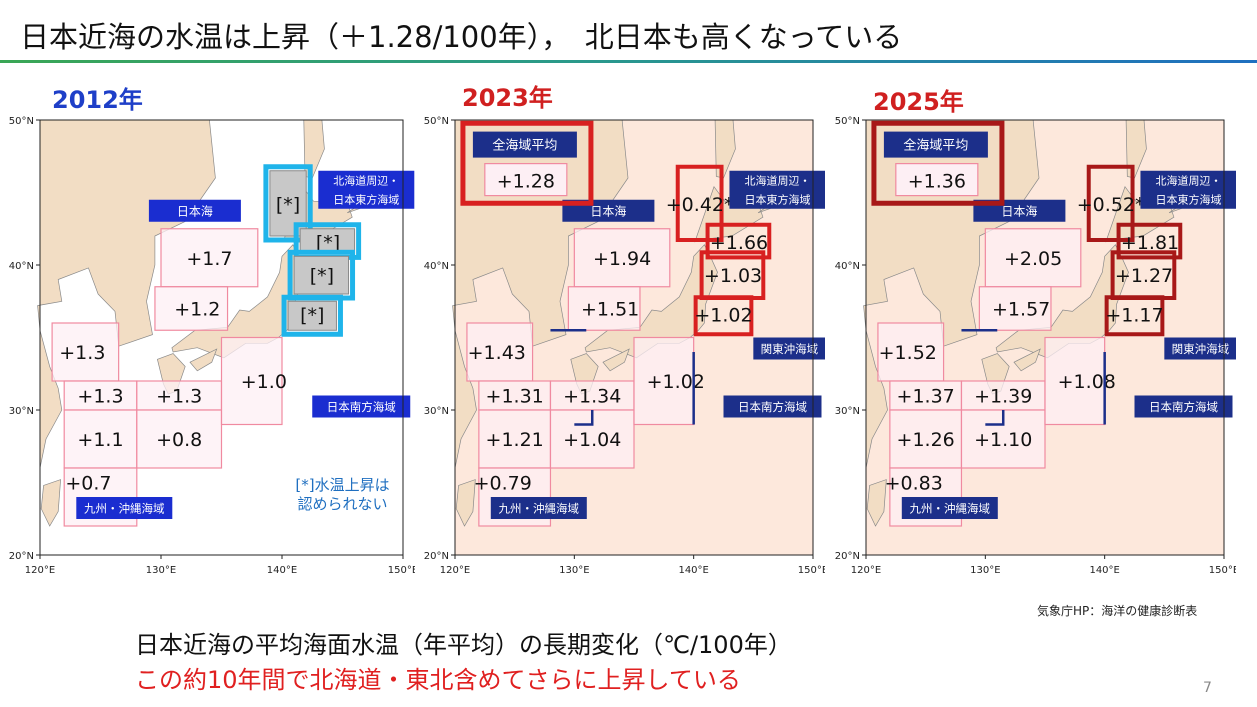  What do you see at coordinates (1033, 259) in the screenshot?
I see `sea-area-value-sea-japan-n: +2.05` at bounding box center [1033, 259].